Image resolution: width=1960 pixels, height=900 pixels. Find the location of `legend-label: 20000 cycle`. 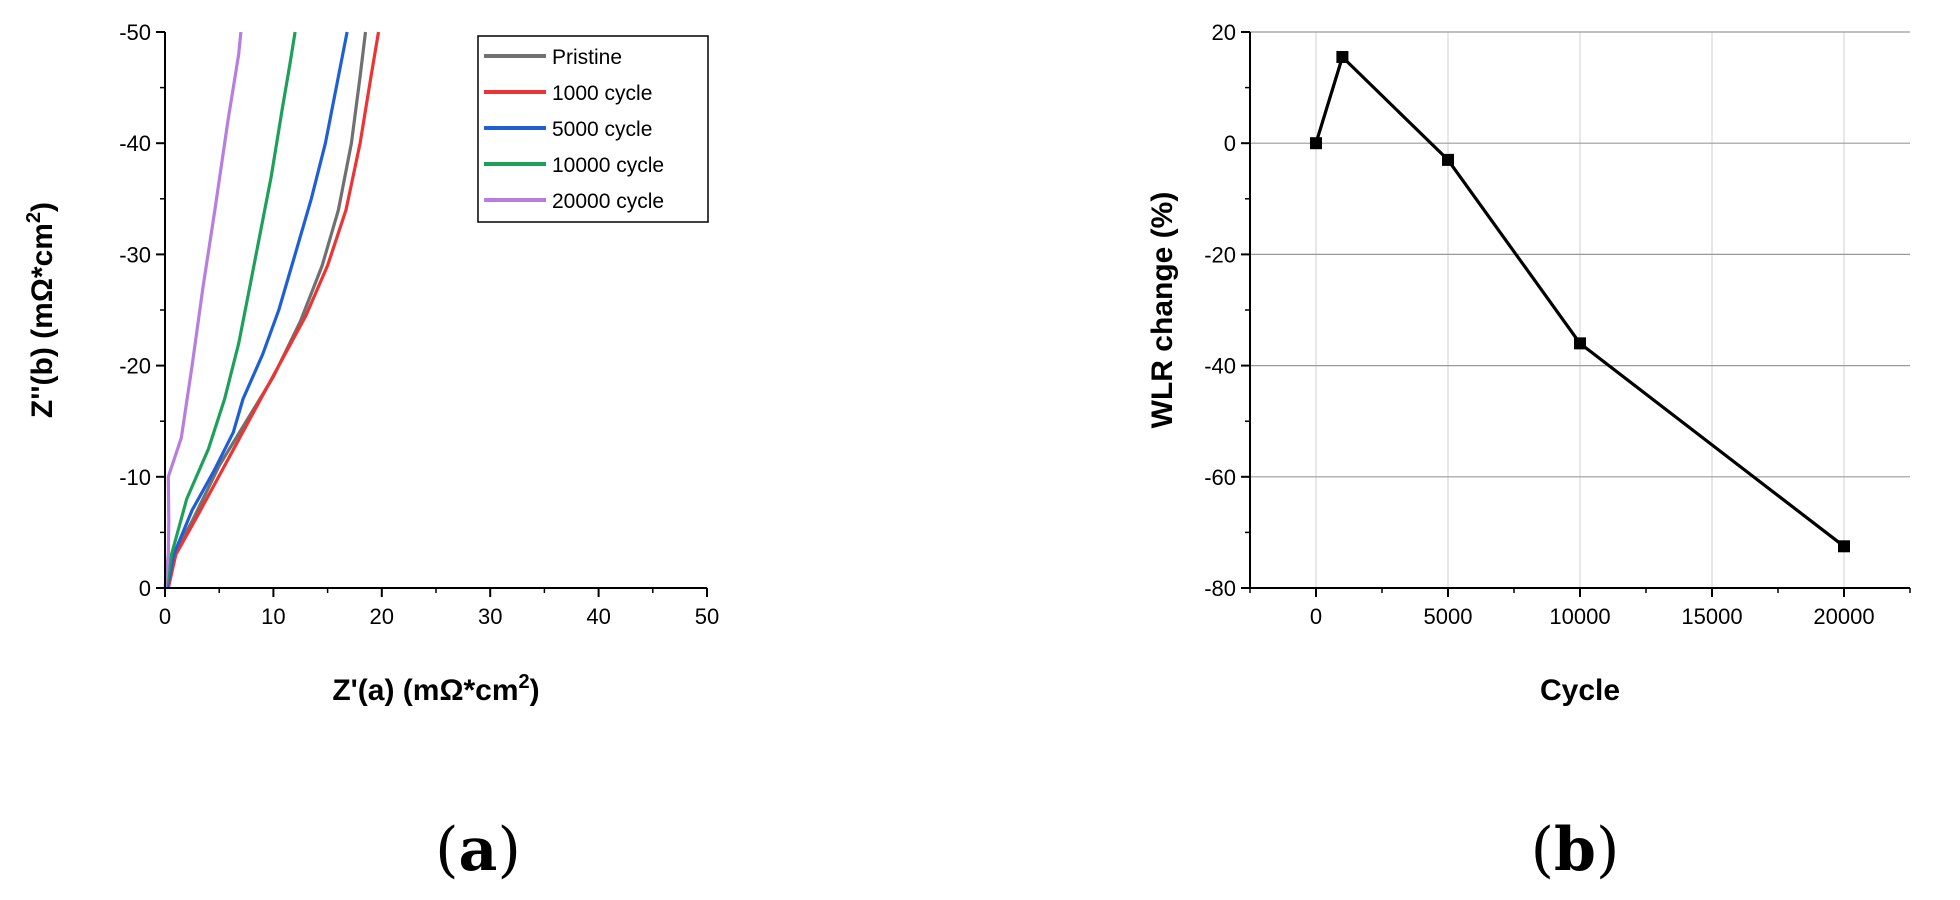

legend-label: 20000 cycle is located at coordinates (608, 201).